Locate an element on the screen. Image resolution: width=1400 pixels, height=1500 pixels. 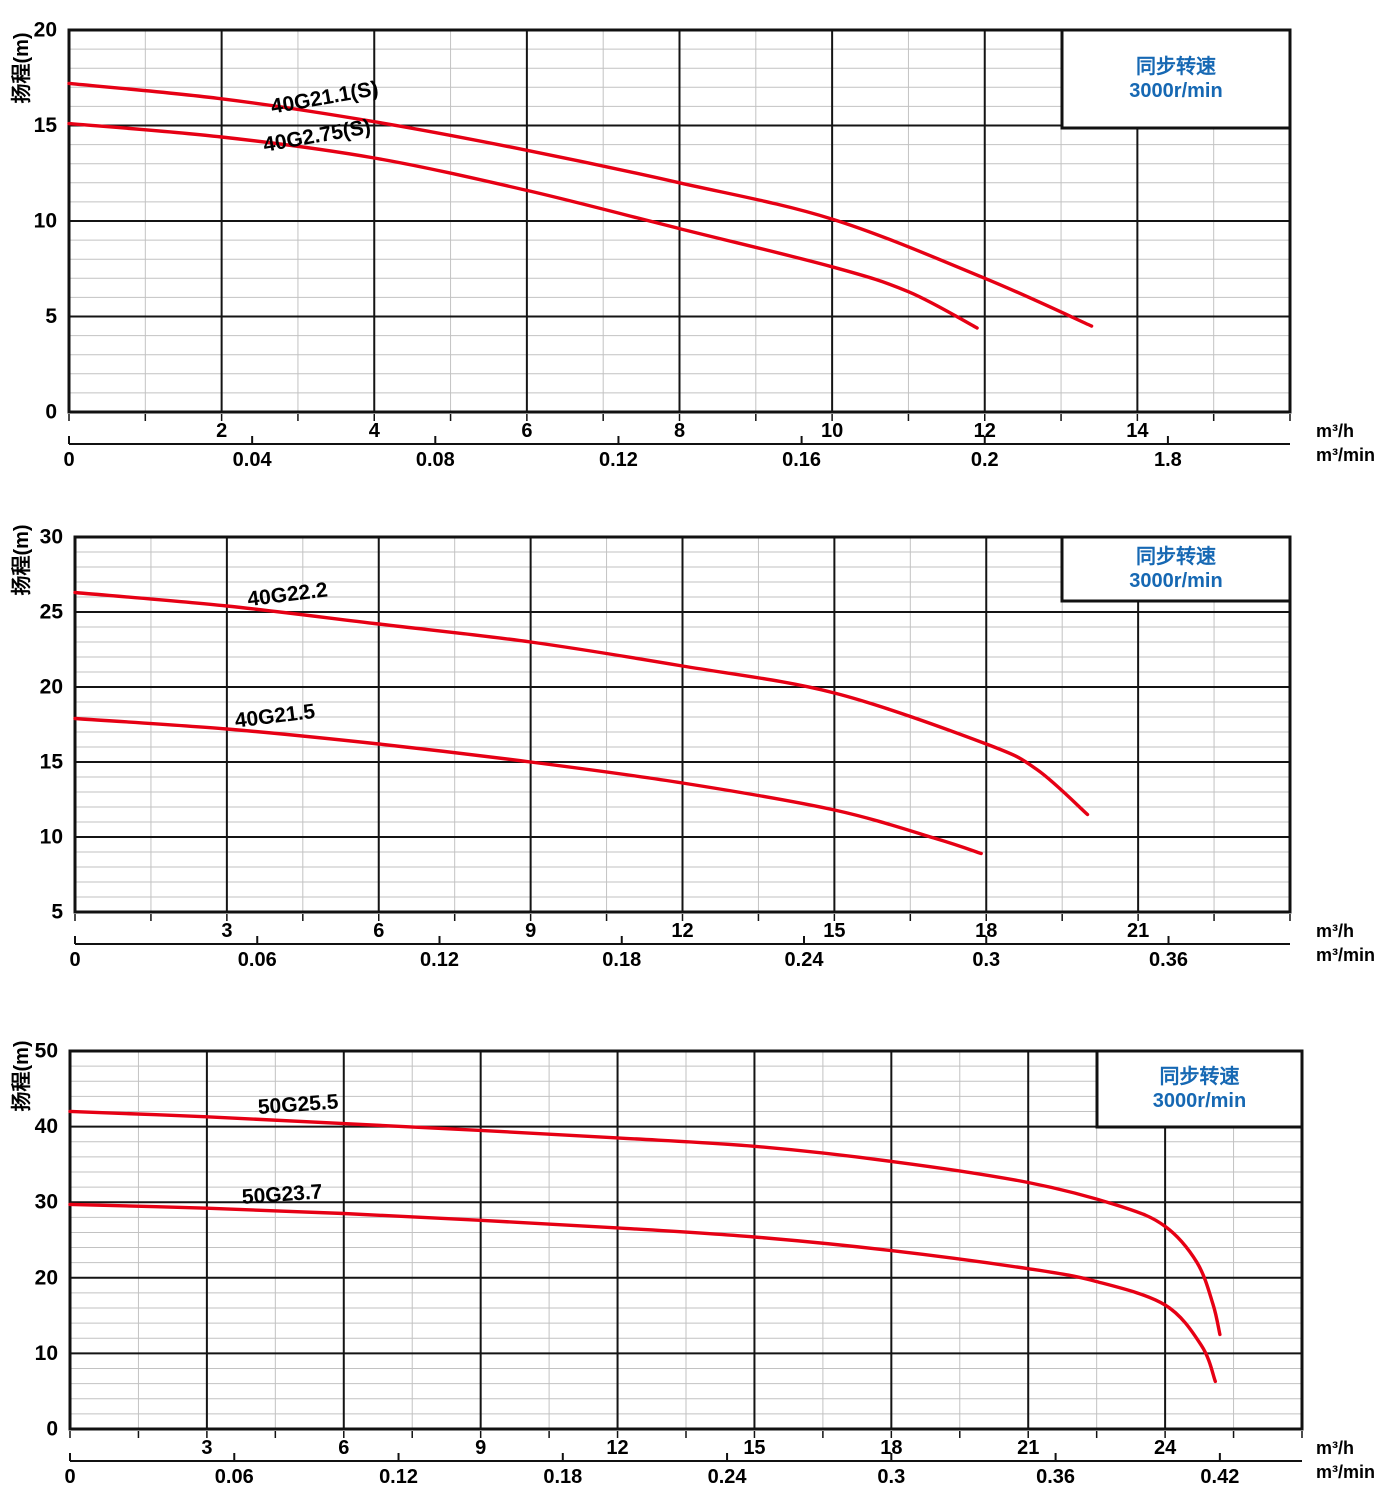
x2-tick-label: 0.04 is located at coordinates (253, 460).